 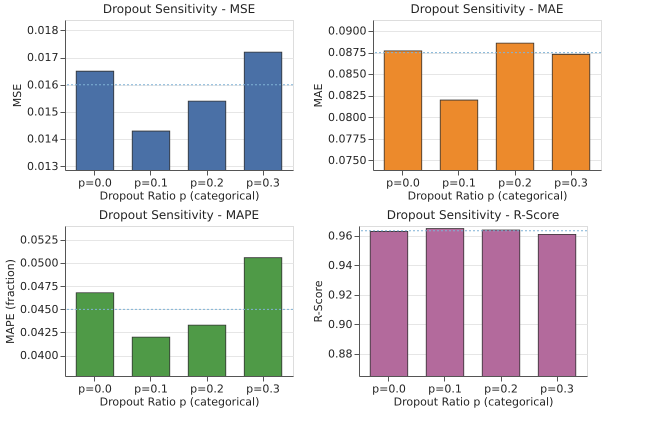 I want to click on y-tick-label: 0.015, so click(x=42, y=112).